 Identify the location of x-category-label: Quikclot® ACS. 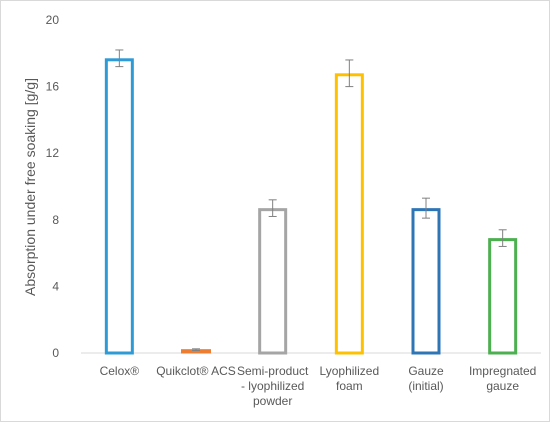
(196, 371).